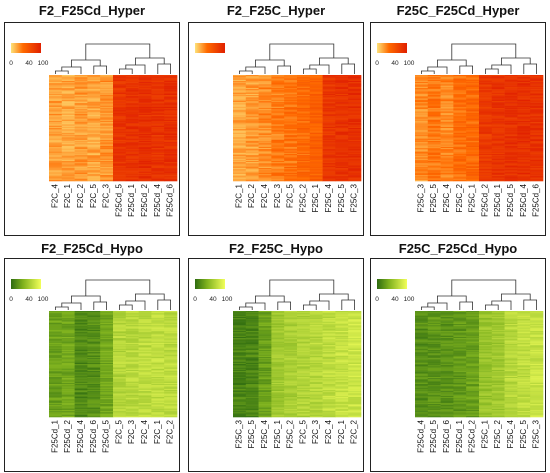 This screenshot has width=550, height=473. I want to click on heatmap-column, so click(342, 128).